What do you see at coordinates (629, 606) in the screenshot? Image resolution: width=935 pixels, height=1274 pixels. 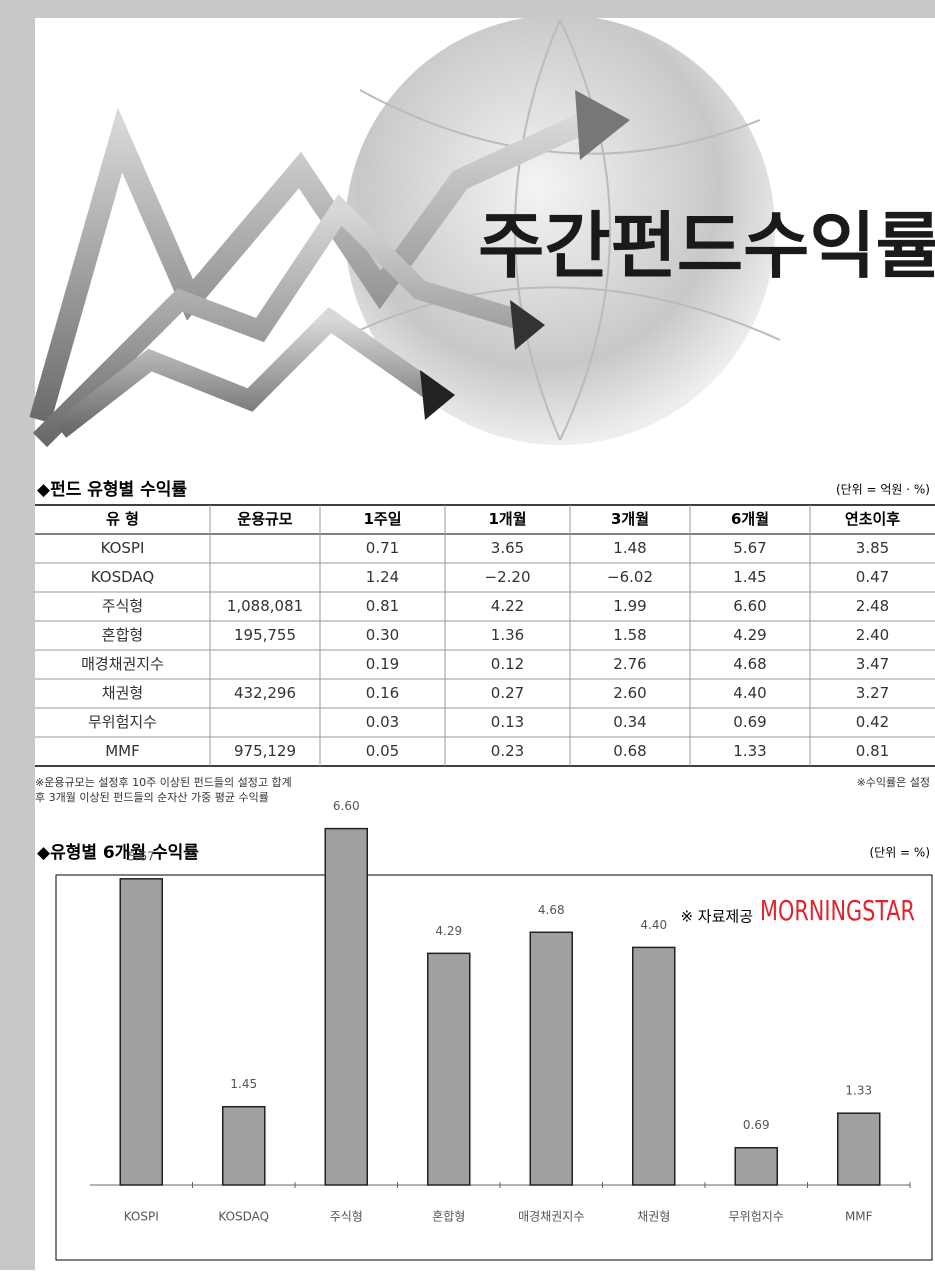 I see `table-cell: 1.99` at bounding box center [629, 606].